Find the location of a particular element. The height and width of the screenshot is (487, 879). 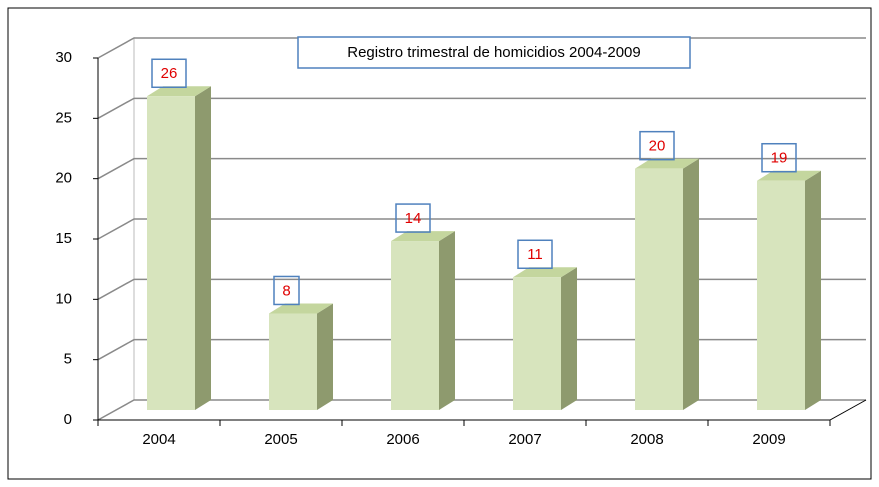

x-tick-label: 2008 is located at coordinates (646, 439).